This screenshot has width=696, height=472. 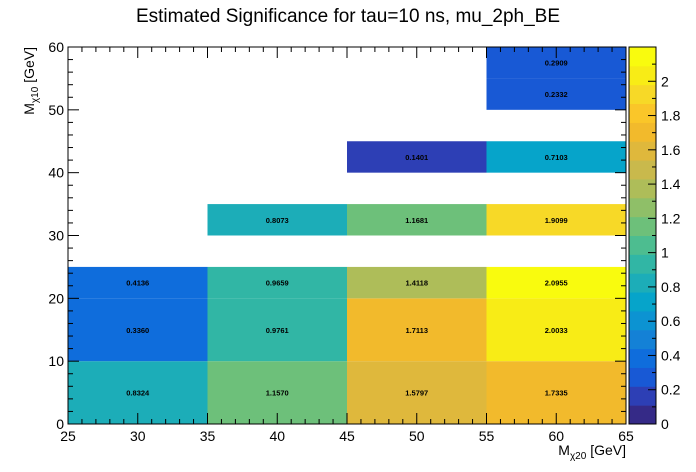 What do you see at coordinates (665, 253) in the screenshot?
I see `color-scale-label: 1` at bounding box center [665, 253].